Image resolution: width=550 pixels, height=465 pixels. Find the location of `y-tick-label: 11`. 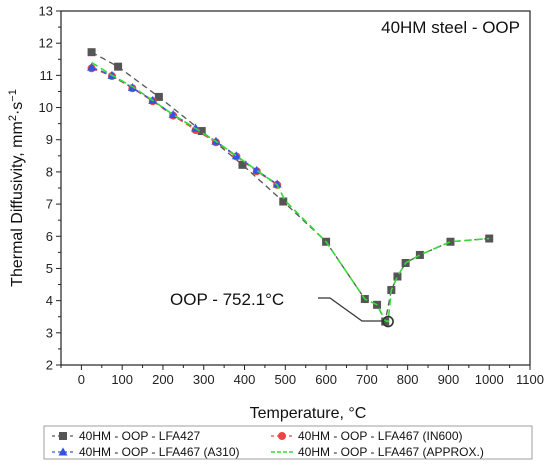

y-tick-label: 11 is located at coordinates (47, 75).